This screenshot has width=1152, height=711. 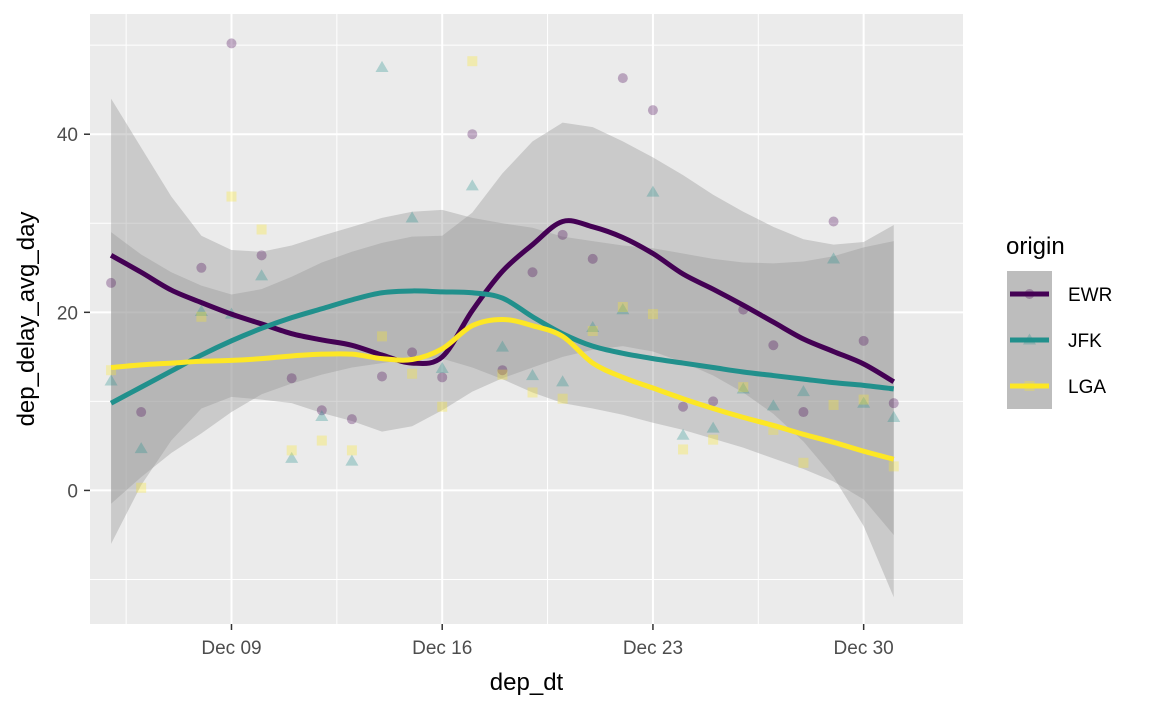 I want to click on x-tick-label: Dec 23, so click(x=653, y=648).